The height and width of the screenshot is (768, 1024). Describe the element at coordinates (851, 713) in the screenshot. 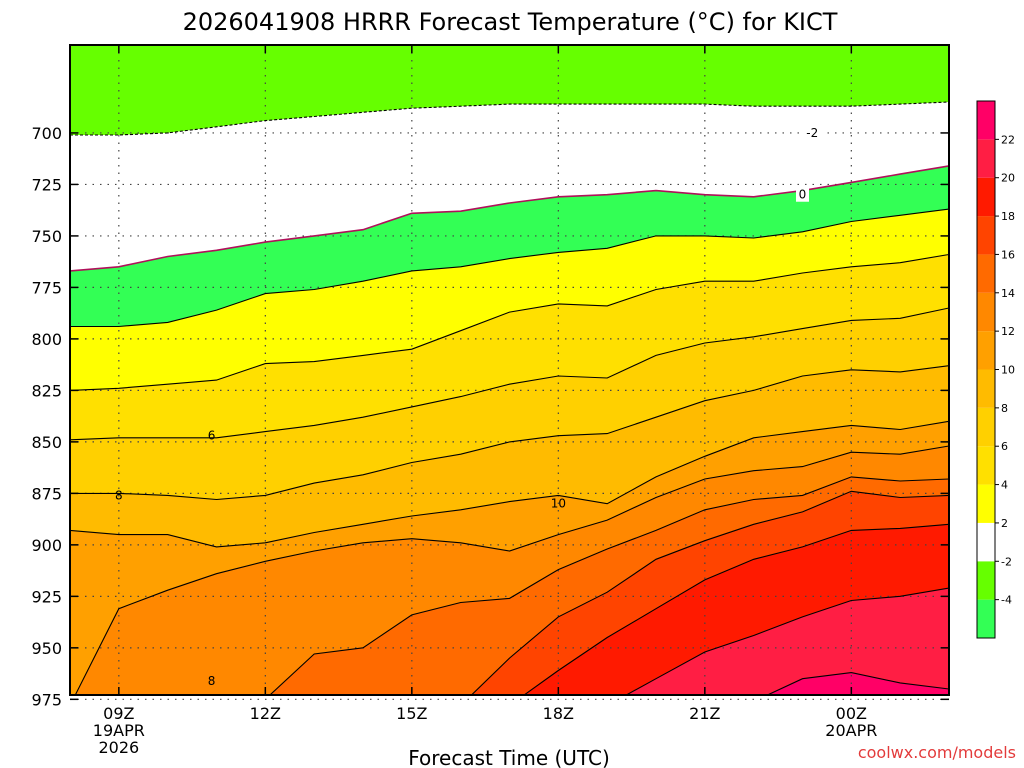

I see `x-tick-label: 00Z` at that location.